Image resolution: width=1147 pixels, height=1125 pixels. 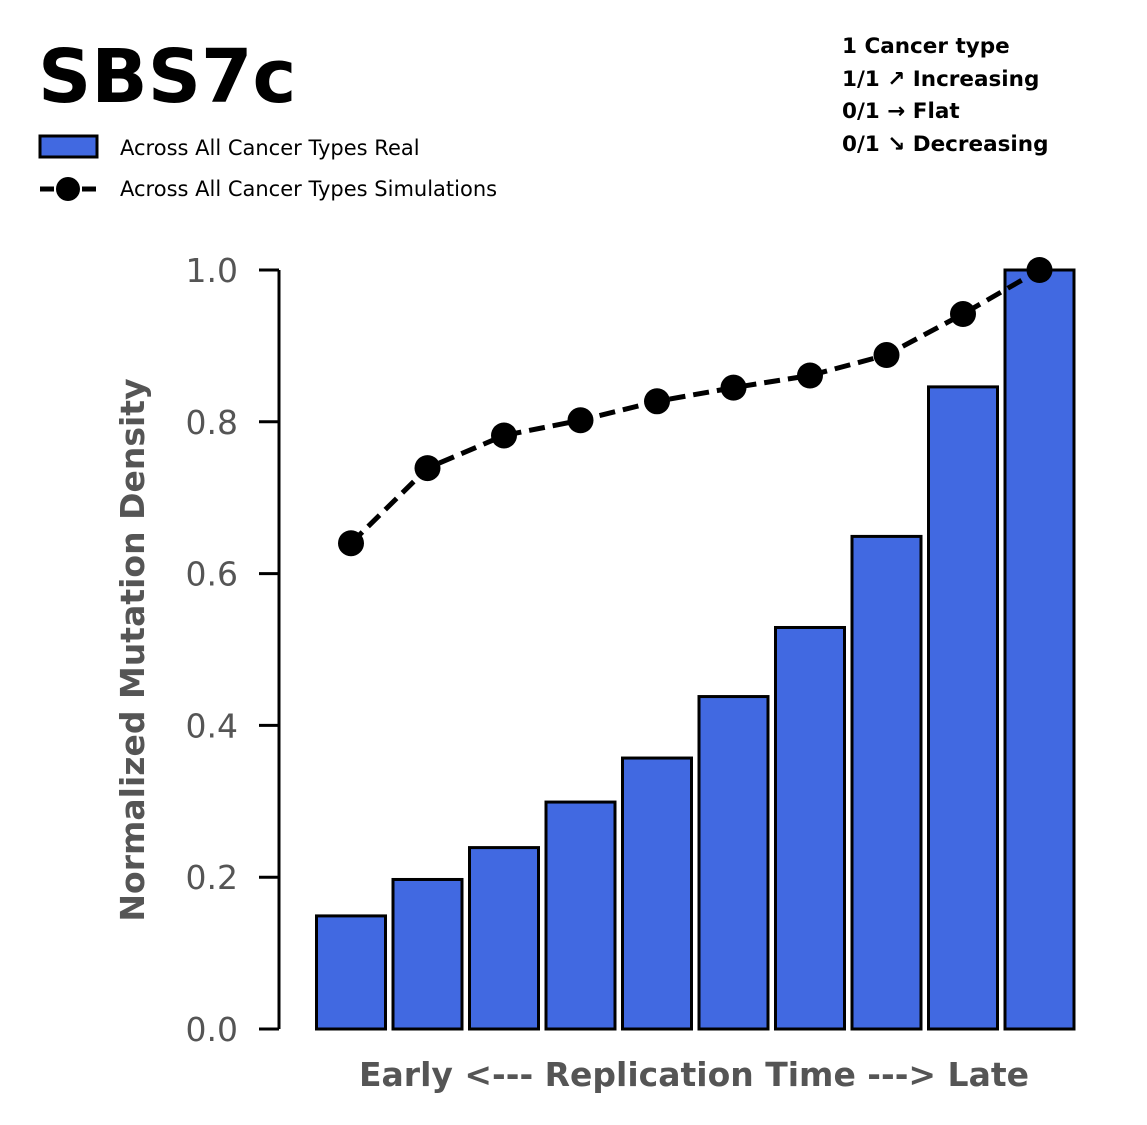 What do you see at coordinates (212, 270) in the screenshot?
I see `y-tick-label: 1.0` at bounding box center [212, 270].